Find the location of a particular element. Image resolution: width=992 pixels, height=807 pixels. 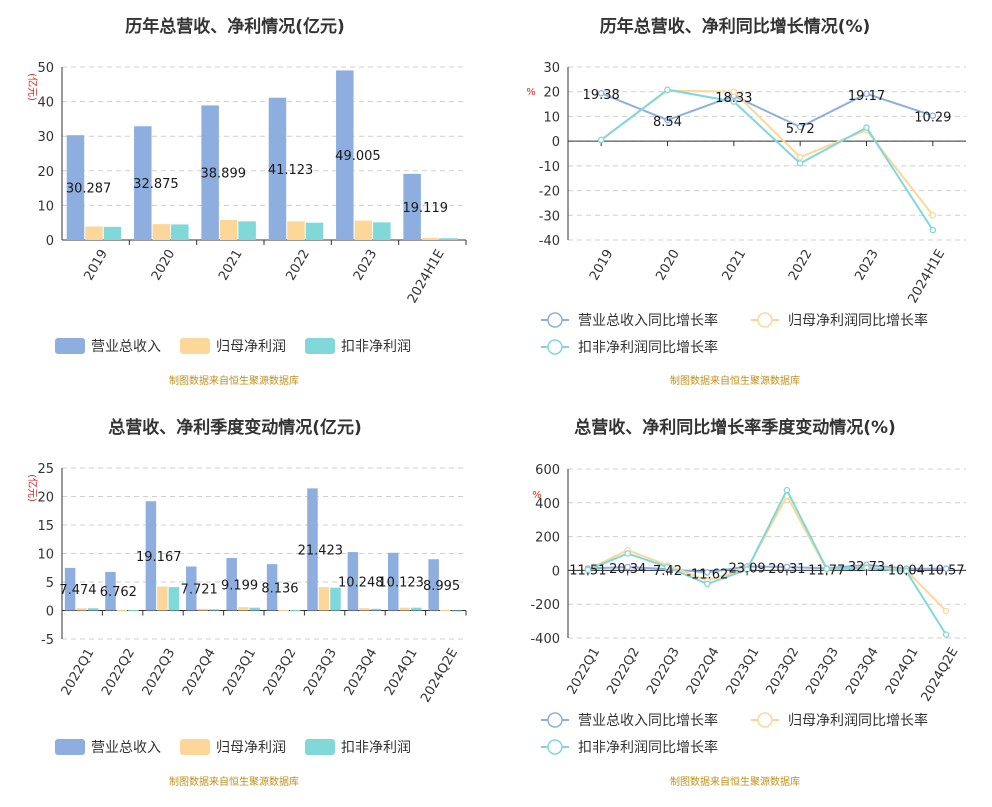

data-label: 6.762 is located at coordinates (118, 592).